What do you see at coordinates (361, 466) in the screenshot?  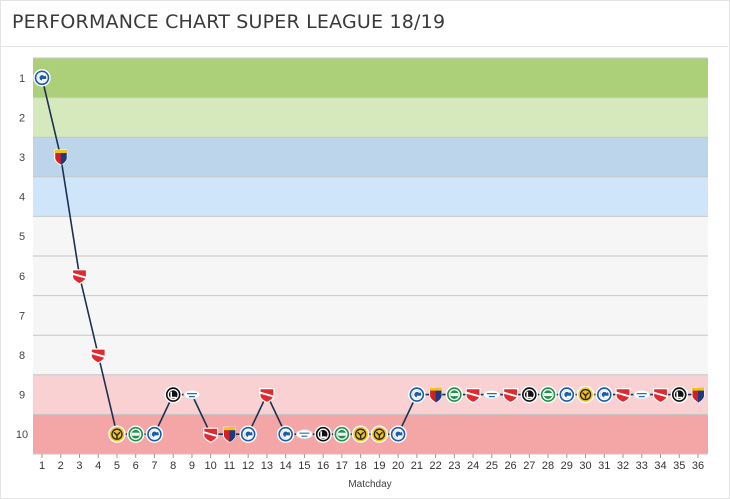 I see `x-tick-label: 18` at bounding box center [361, 466].